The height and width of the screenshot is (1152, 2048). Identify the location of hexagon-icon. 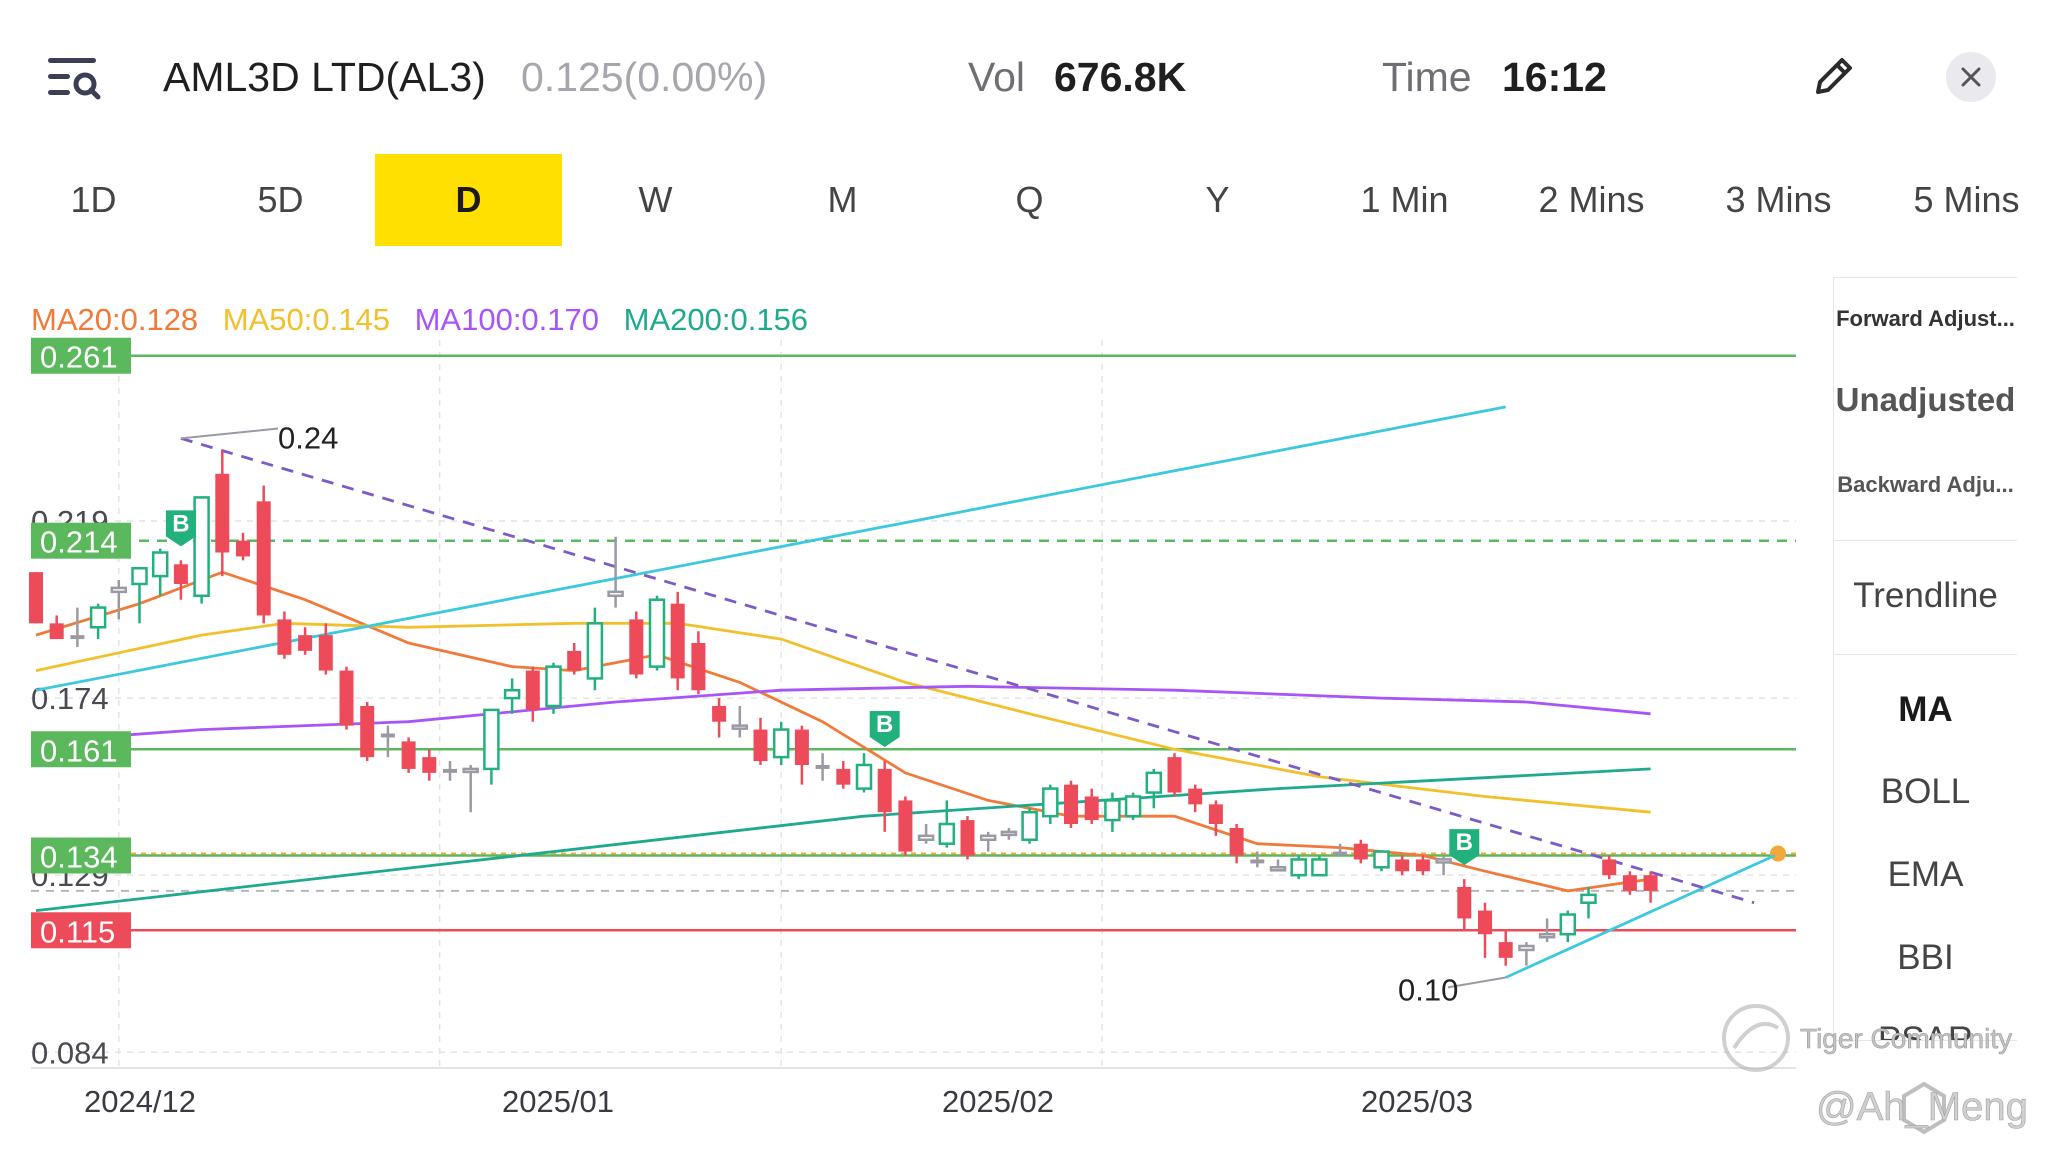
(1924, 1108).